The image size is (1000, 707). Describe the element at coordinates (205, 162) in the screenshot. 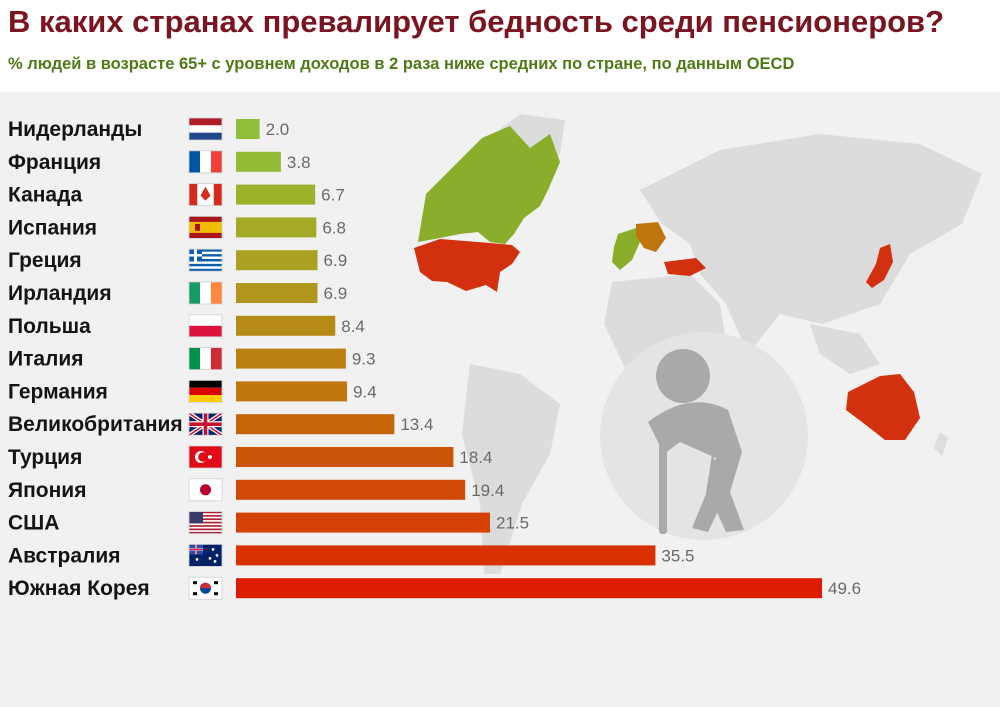

I see `france-flag` at that location.